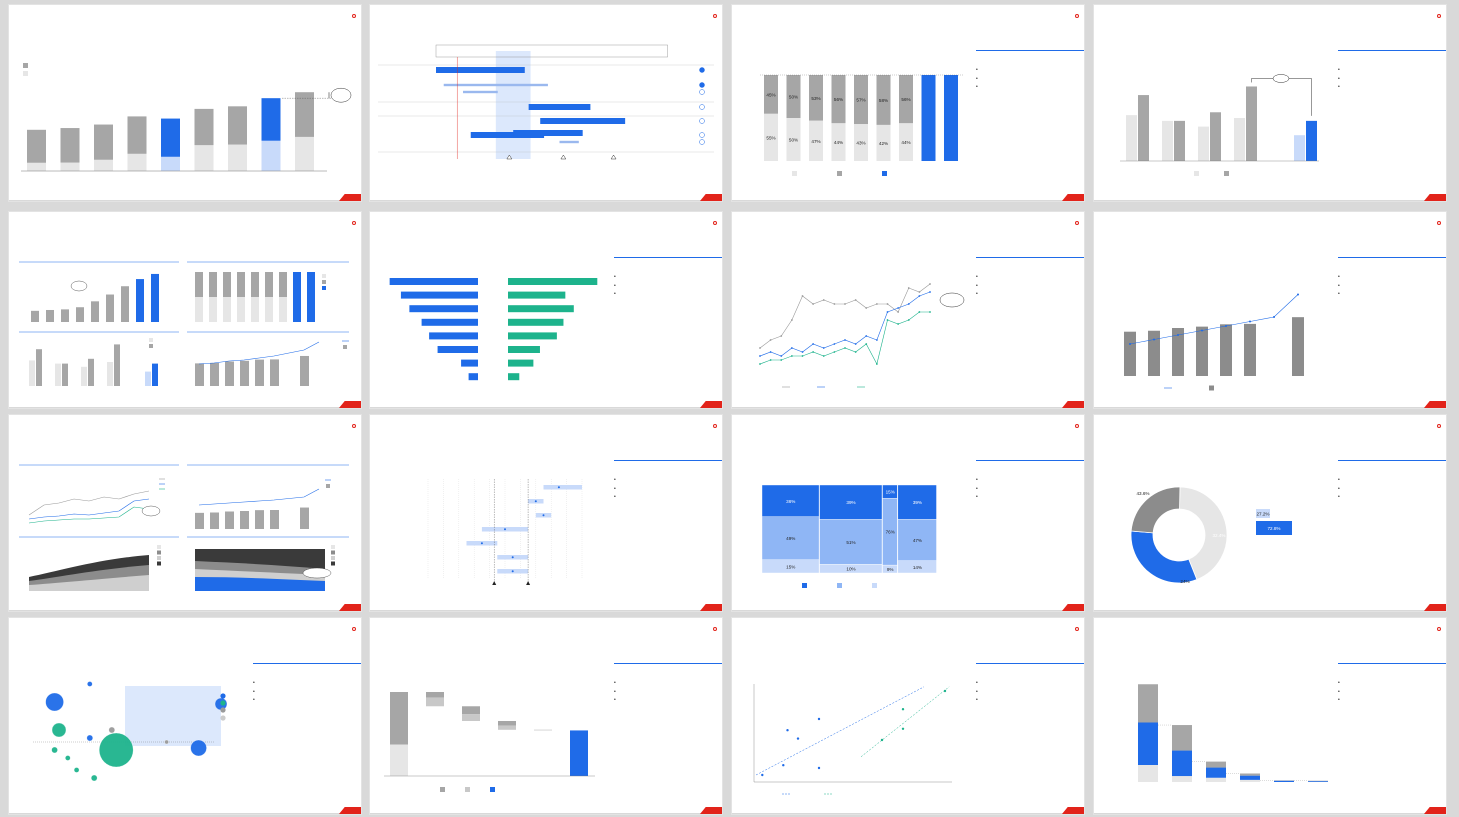 This screenshot has height=817, width=1459. I want to click on bar-bu1, so click(507, 723).